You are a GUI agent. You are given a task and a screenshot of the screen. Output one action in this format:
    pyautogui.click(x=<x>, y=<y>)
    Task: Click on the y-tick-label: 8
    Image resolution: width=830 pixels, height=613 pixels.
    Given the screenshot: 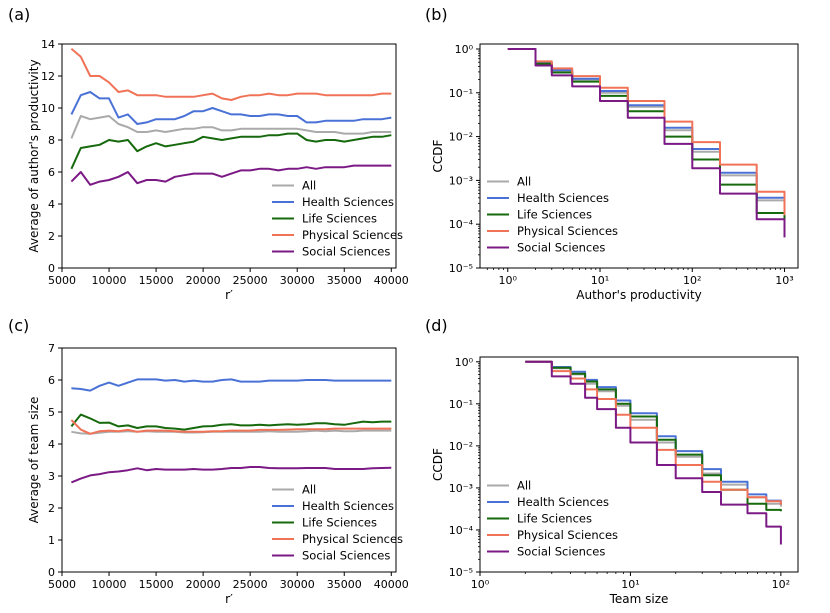 What is the action you would take?
    pyautogui.click(x=51, y=140)
    